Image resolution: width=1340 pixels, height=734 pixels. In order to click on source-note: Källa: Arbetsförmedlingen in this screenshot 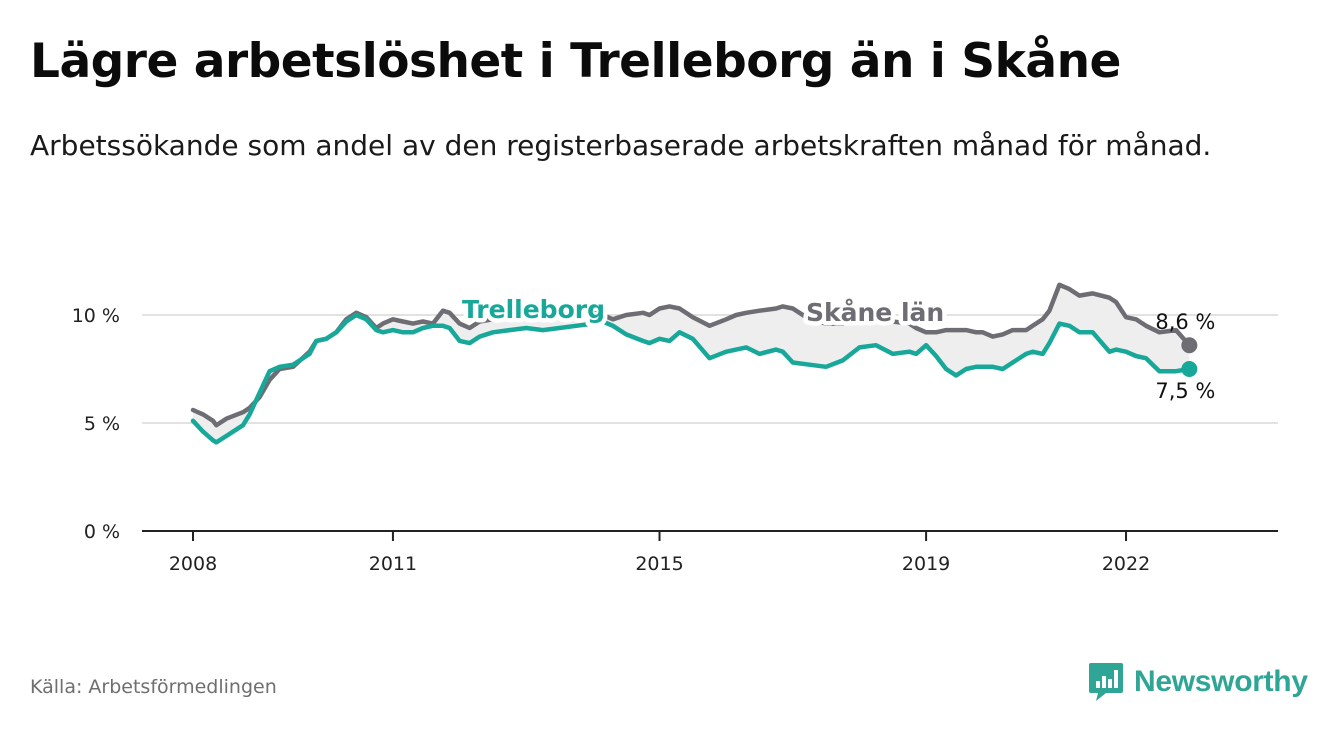, I will do `click(153, 687)`.